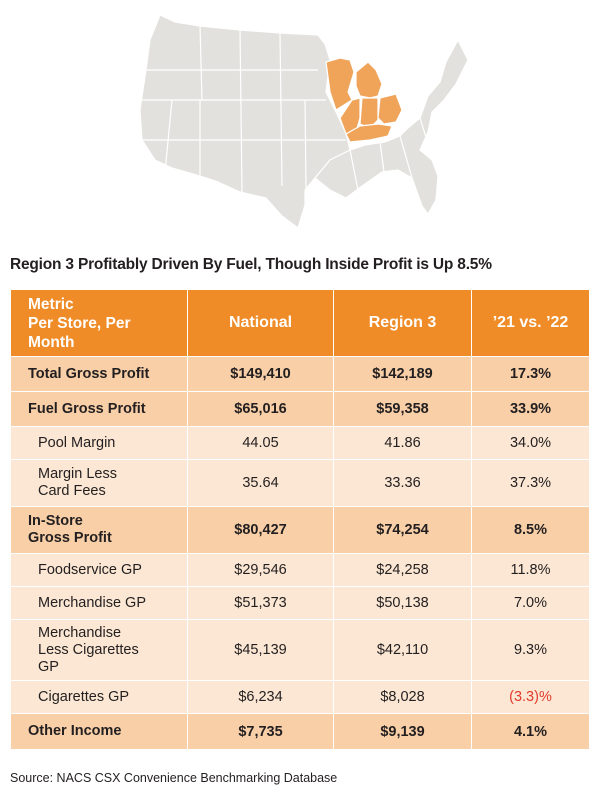  Describe the element at coordinates (99, 323) in the screenshot. I see `header-metric: Metric Per Store, Per Month` at that location.